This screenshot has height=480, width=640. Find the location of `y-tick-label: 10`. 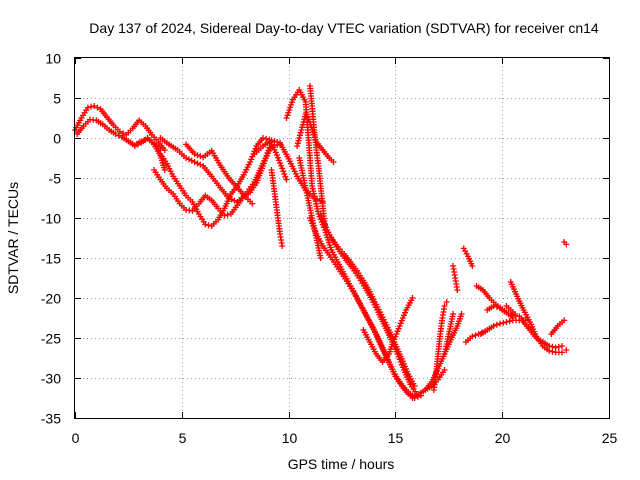

y-tick-label: 10 is located at coordinates (53, 59).